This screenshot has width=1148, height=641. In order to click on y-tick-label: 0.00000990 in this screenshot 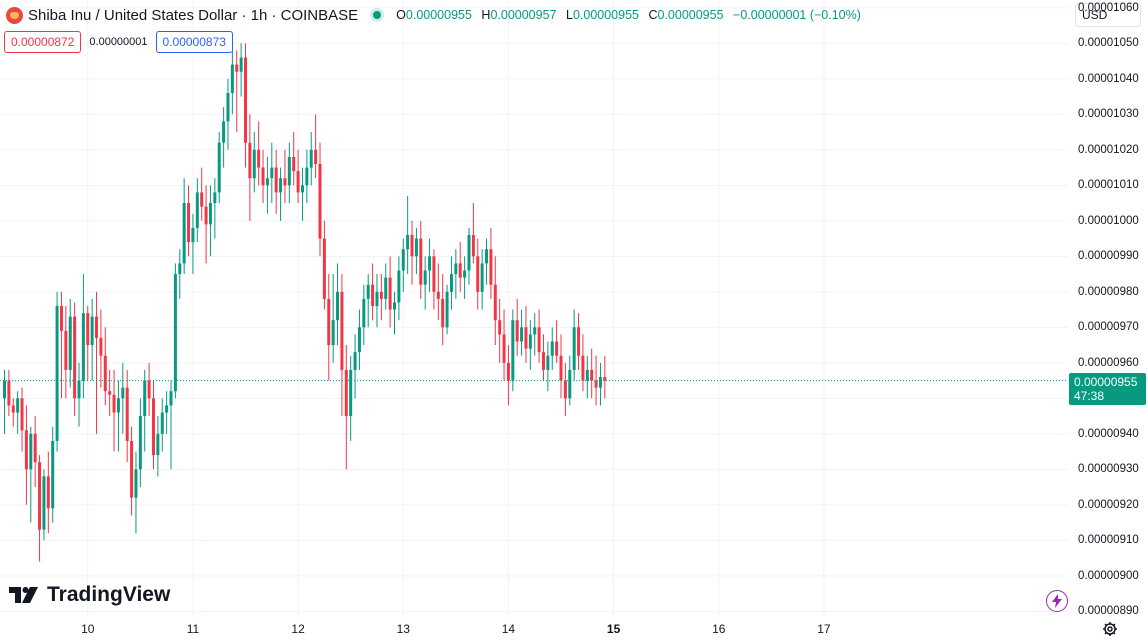, I will do `click(1108, 256)`.